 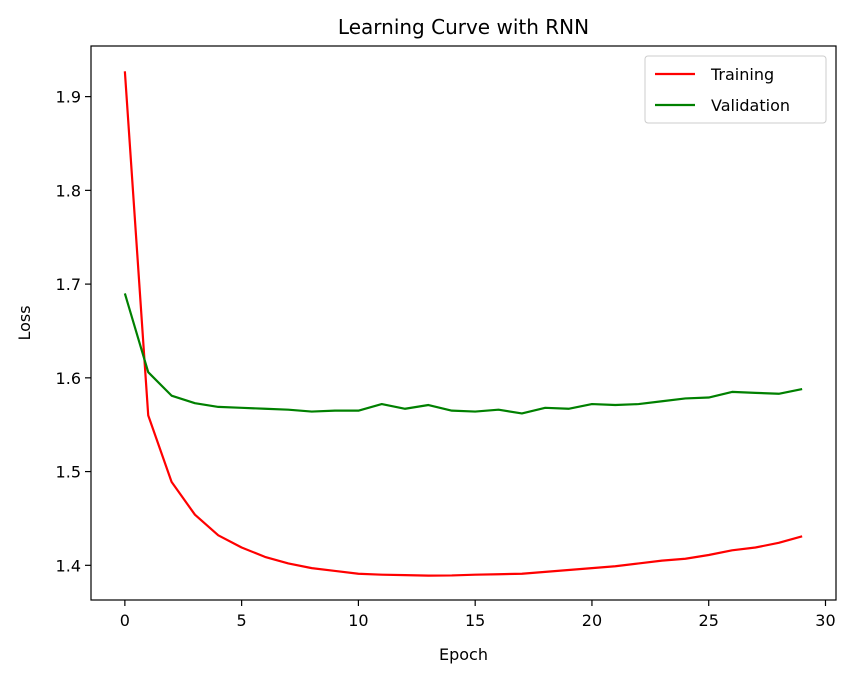 I want to click on legend-label-training: Training, so click(x=742, y=74).